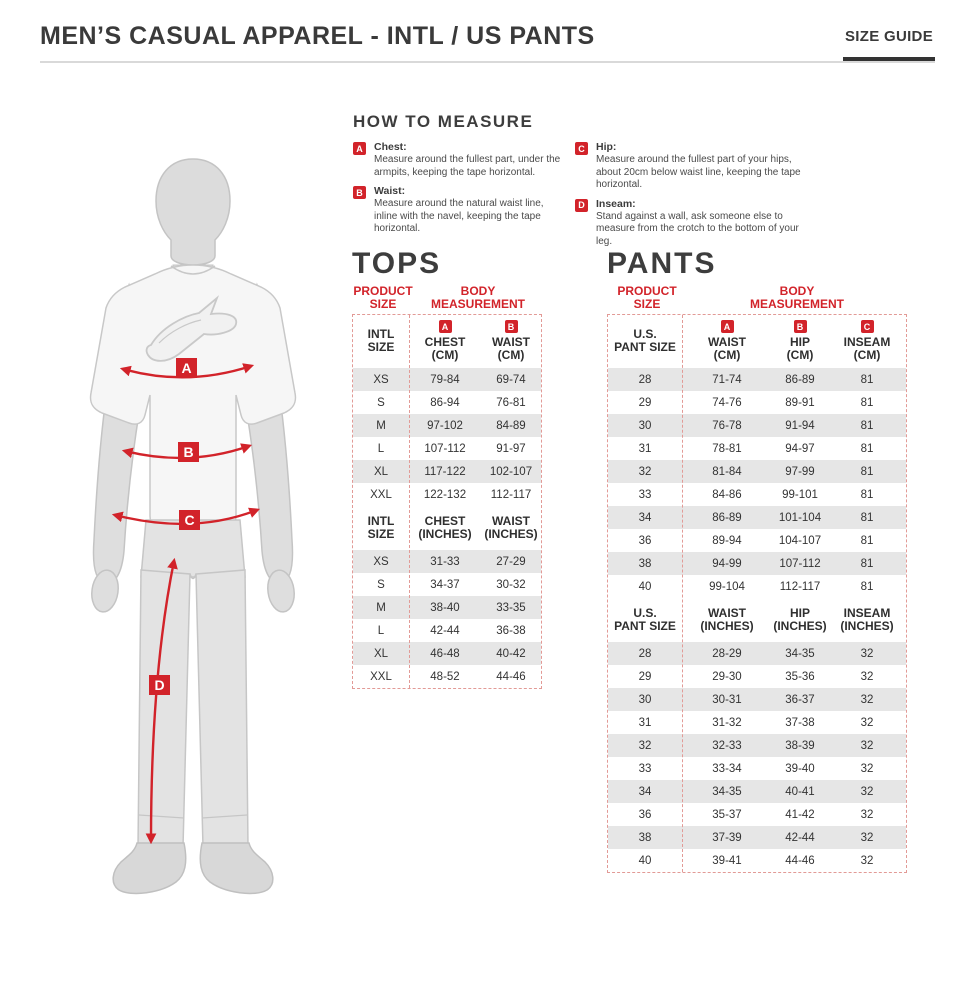 This screenshot has height=1000, width=979. Describe the element at coordinates (796, 297) in the screenshot. I see `body-measurement-label: BODY MEASUREMENT` at that location.